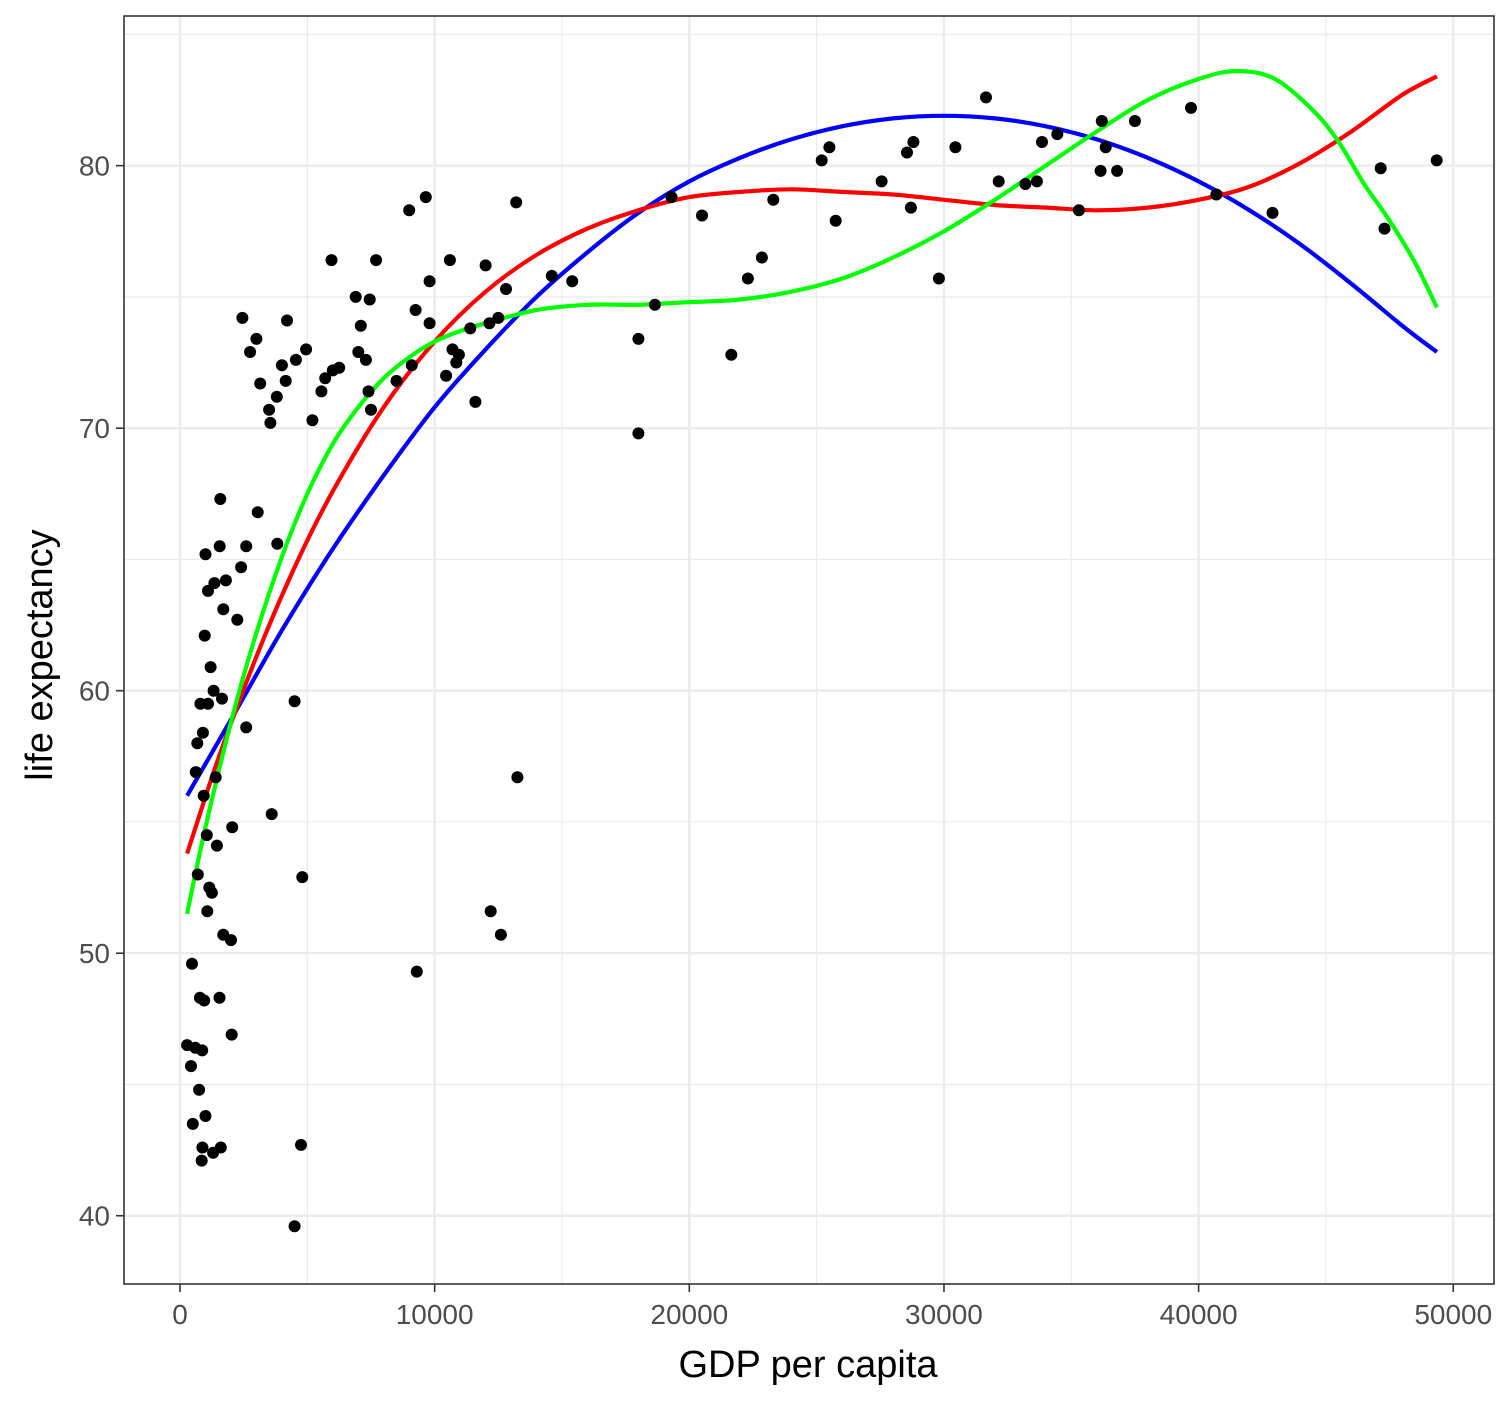 The height and width of the screenshot is (1404, 1512). I want to click on x-tick-label: 10000, so click(435, 1314).